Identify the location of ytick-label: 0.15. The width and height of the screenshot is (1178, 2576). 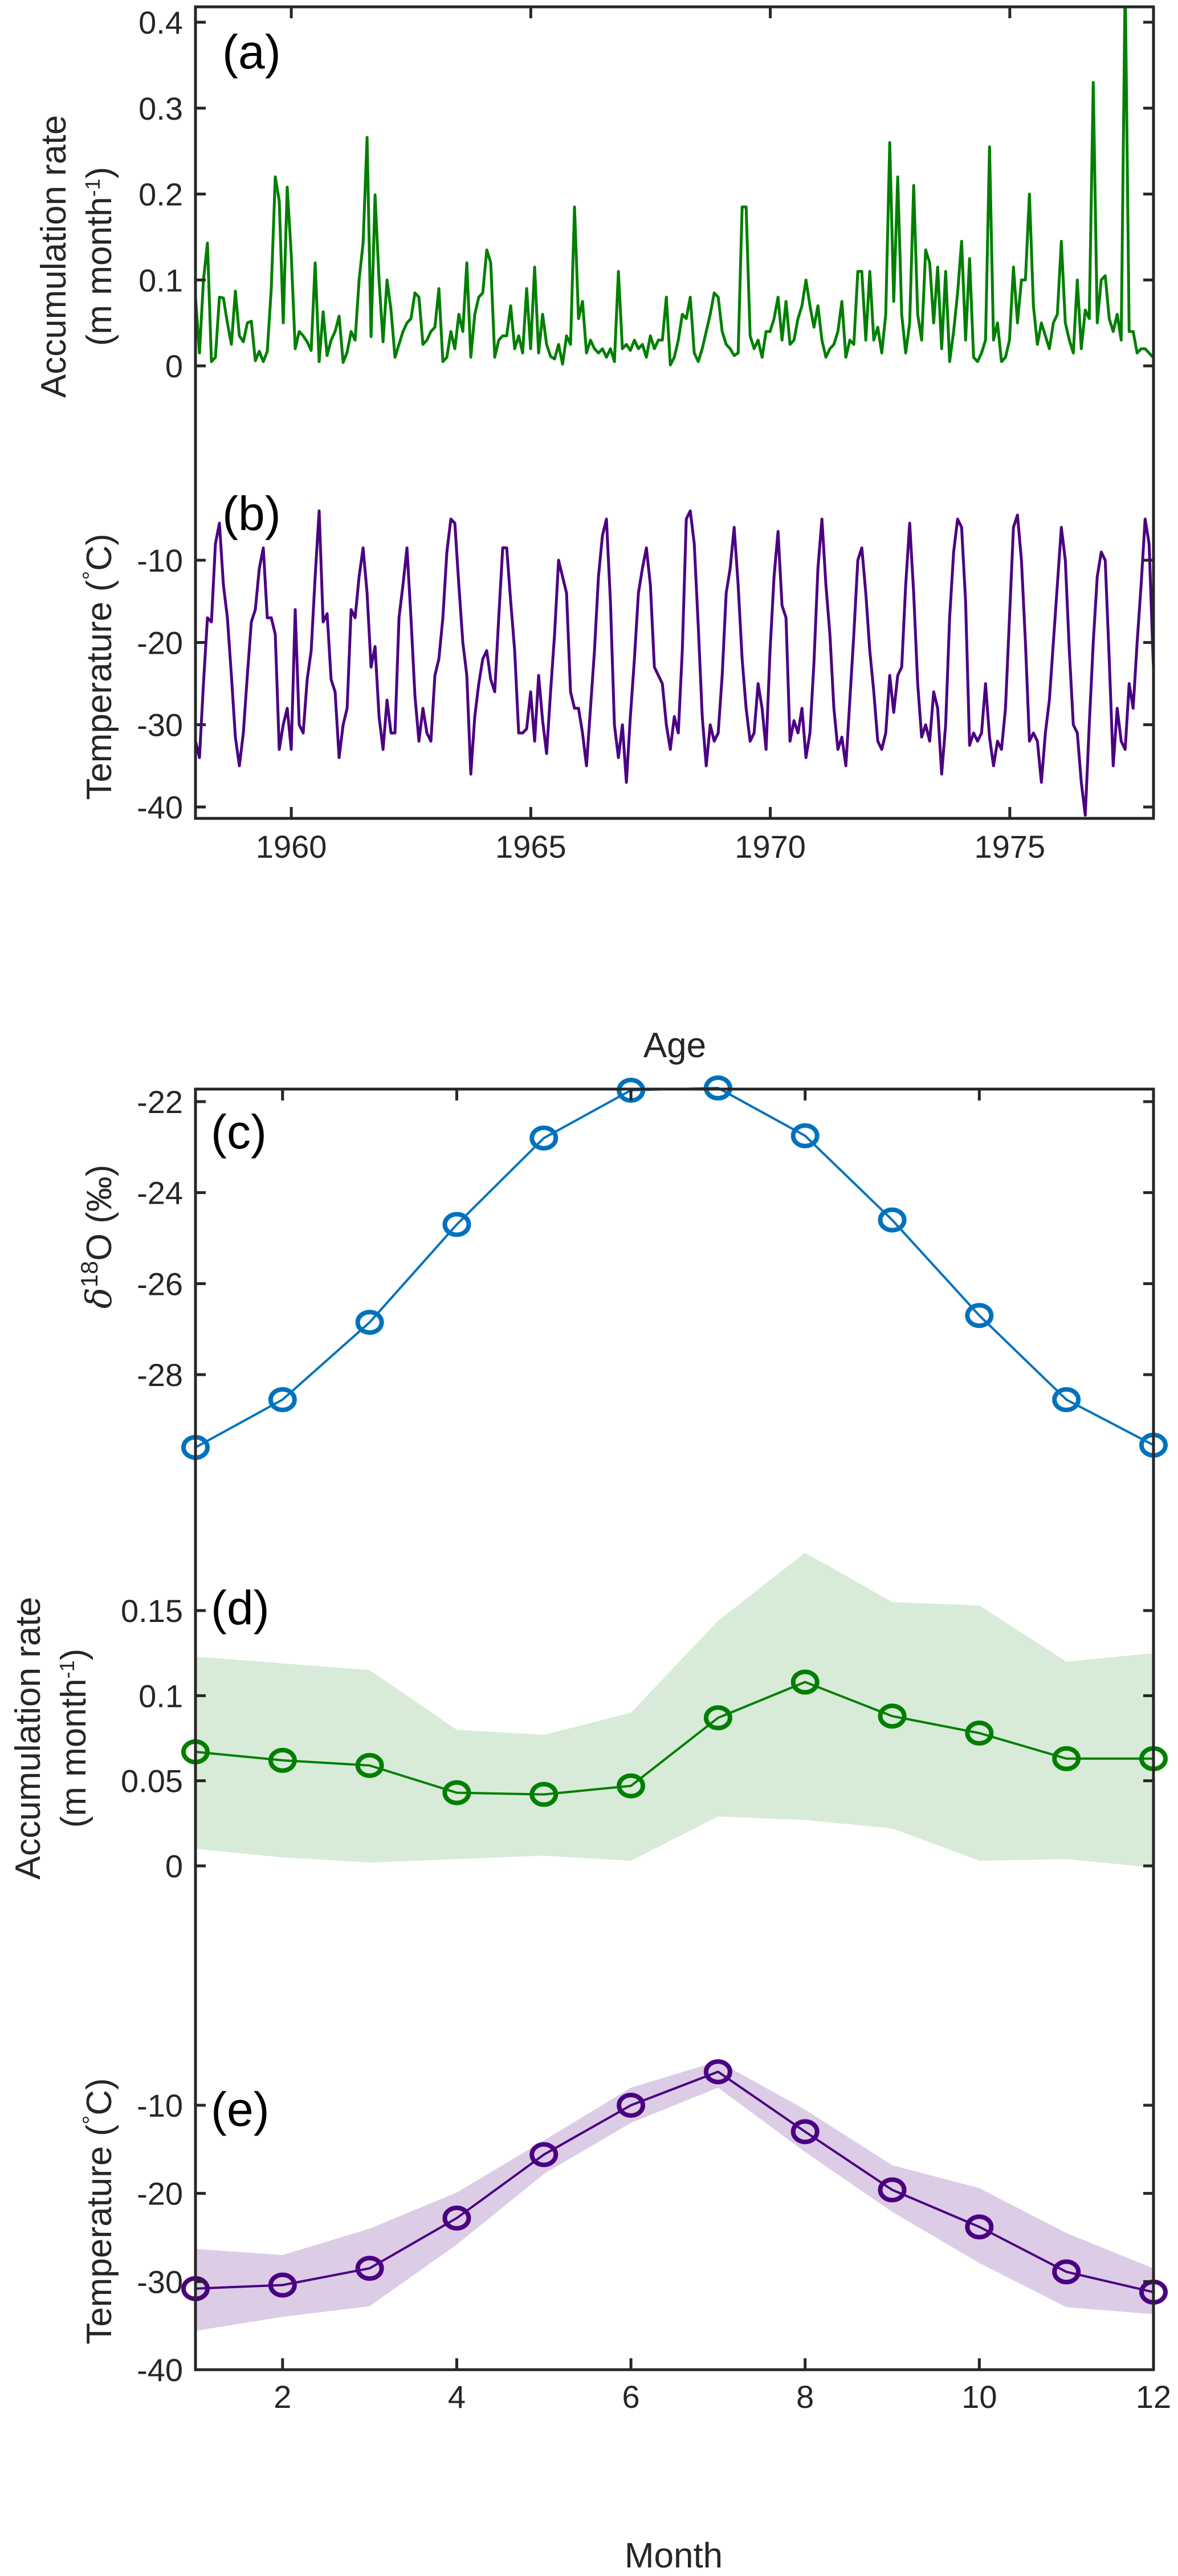
(152, 1611).